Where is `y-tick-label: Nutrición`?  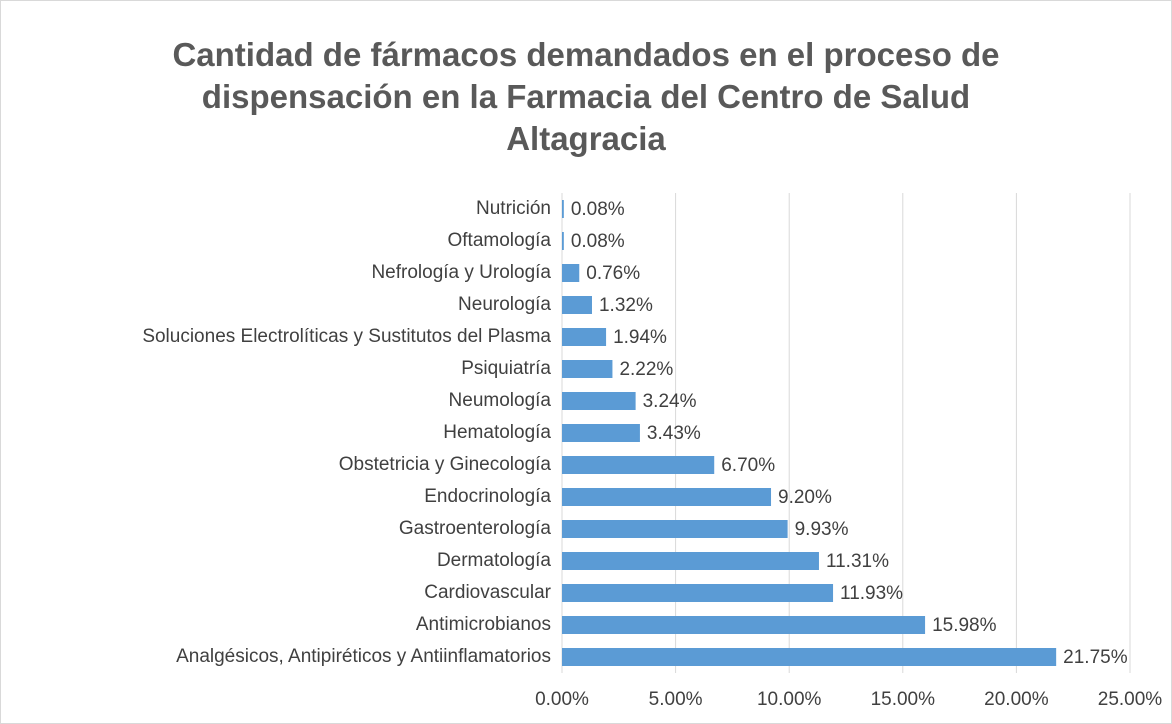 y-tick-label: Nutrición is located at coordinates (513, 208).